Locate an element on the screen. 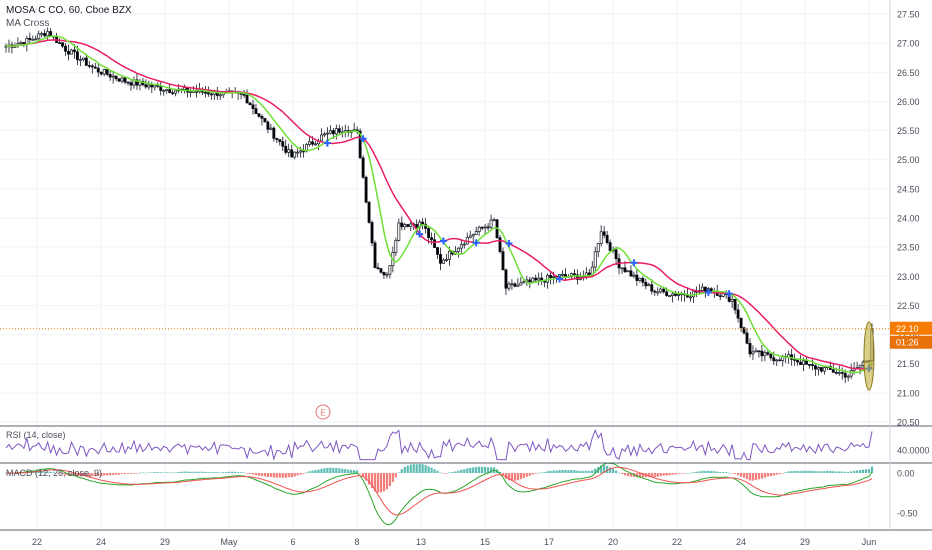  indicator-label: MA Cross is located at coordinates (28, 23).